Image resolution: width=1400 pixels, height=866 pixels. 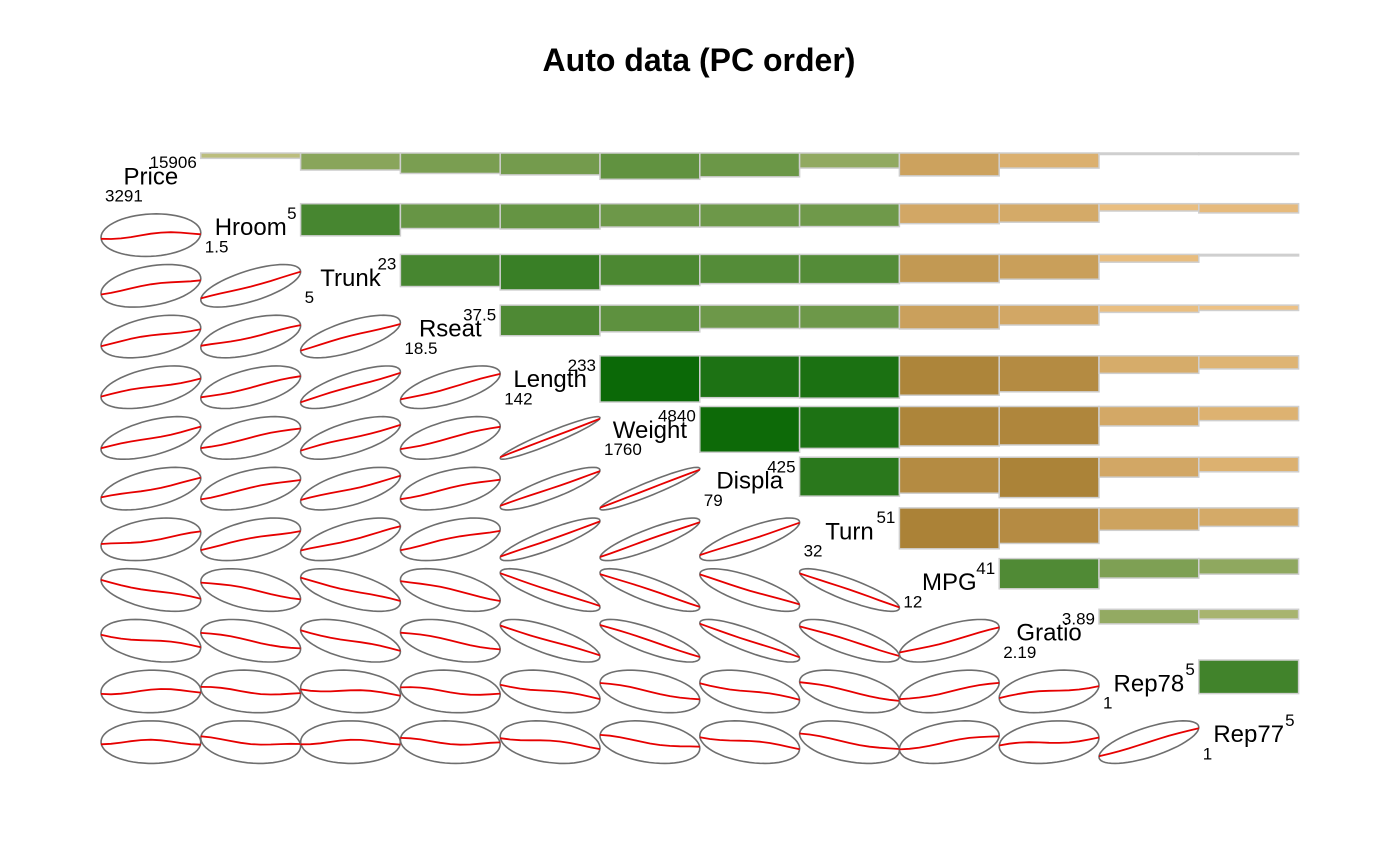 I want to click on ellipse-weight-rseat, so click(x=450, y=438).